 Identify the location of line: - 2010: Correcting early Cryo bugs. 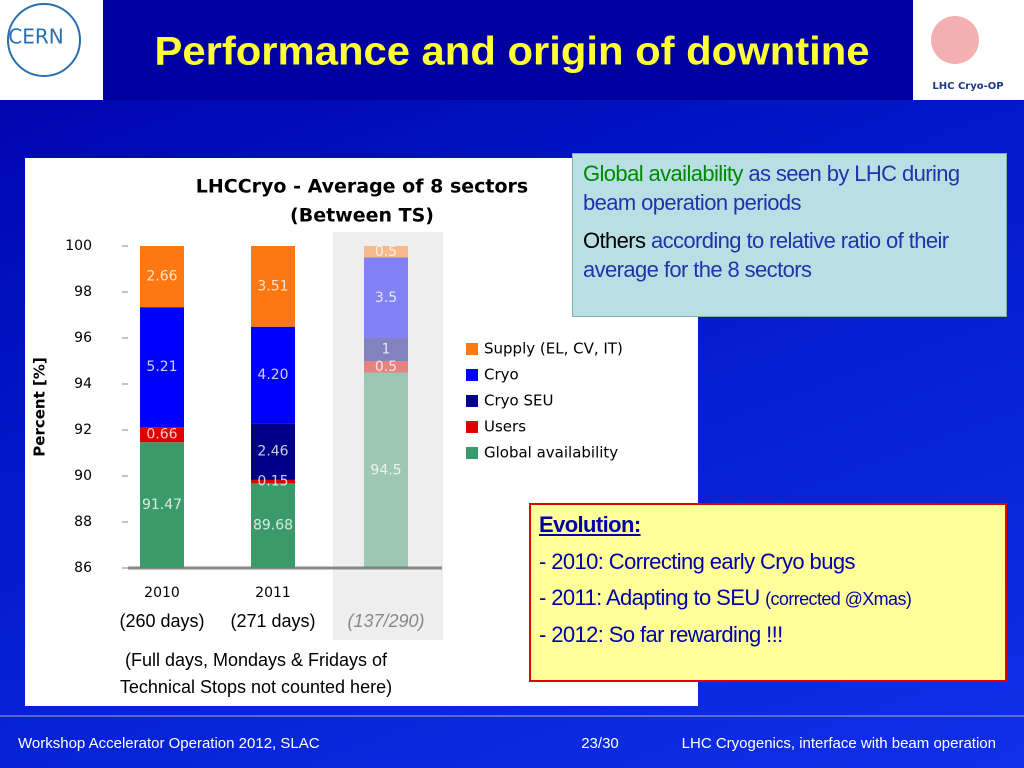
(697, 561).